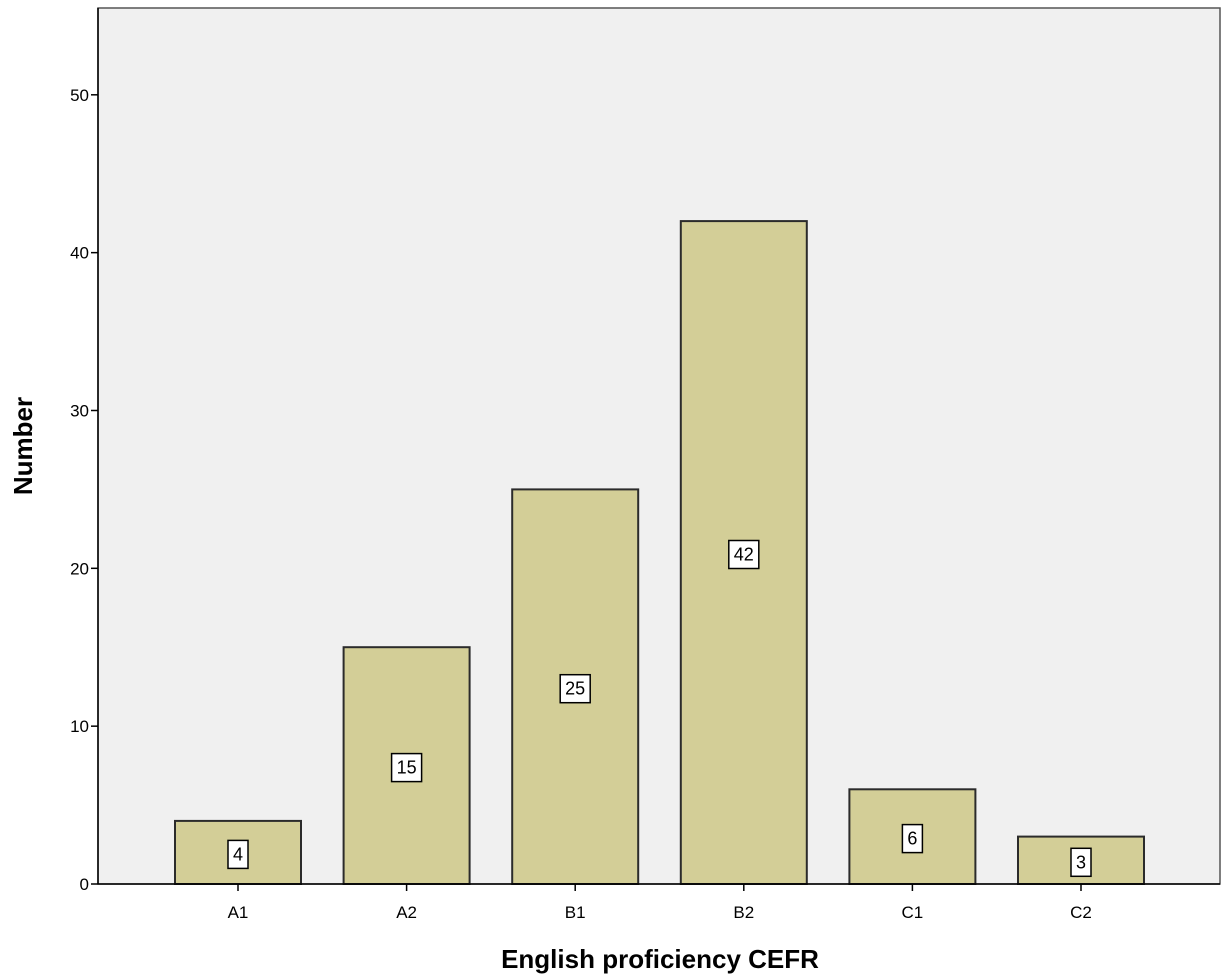  I want to click on x-tick-label-b2: B2, so click(743, 912).